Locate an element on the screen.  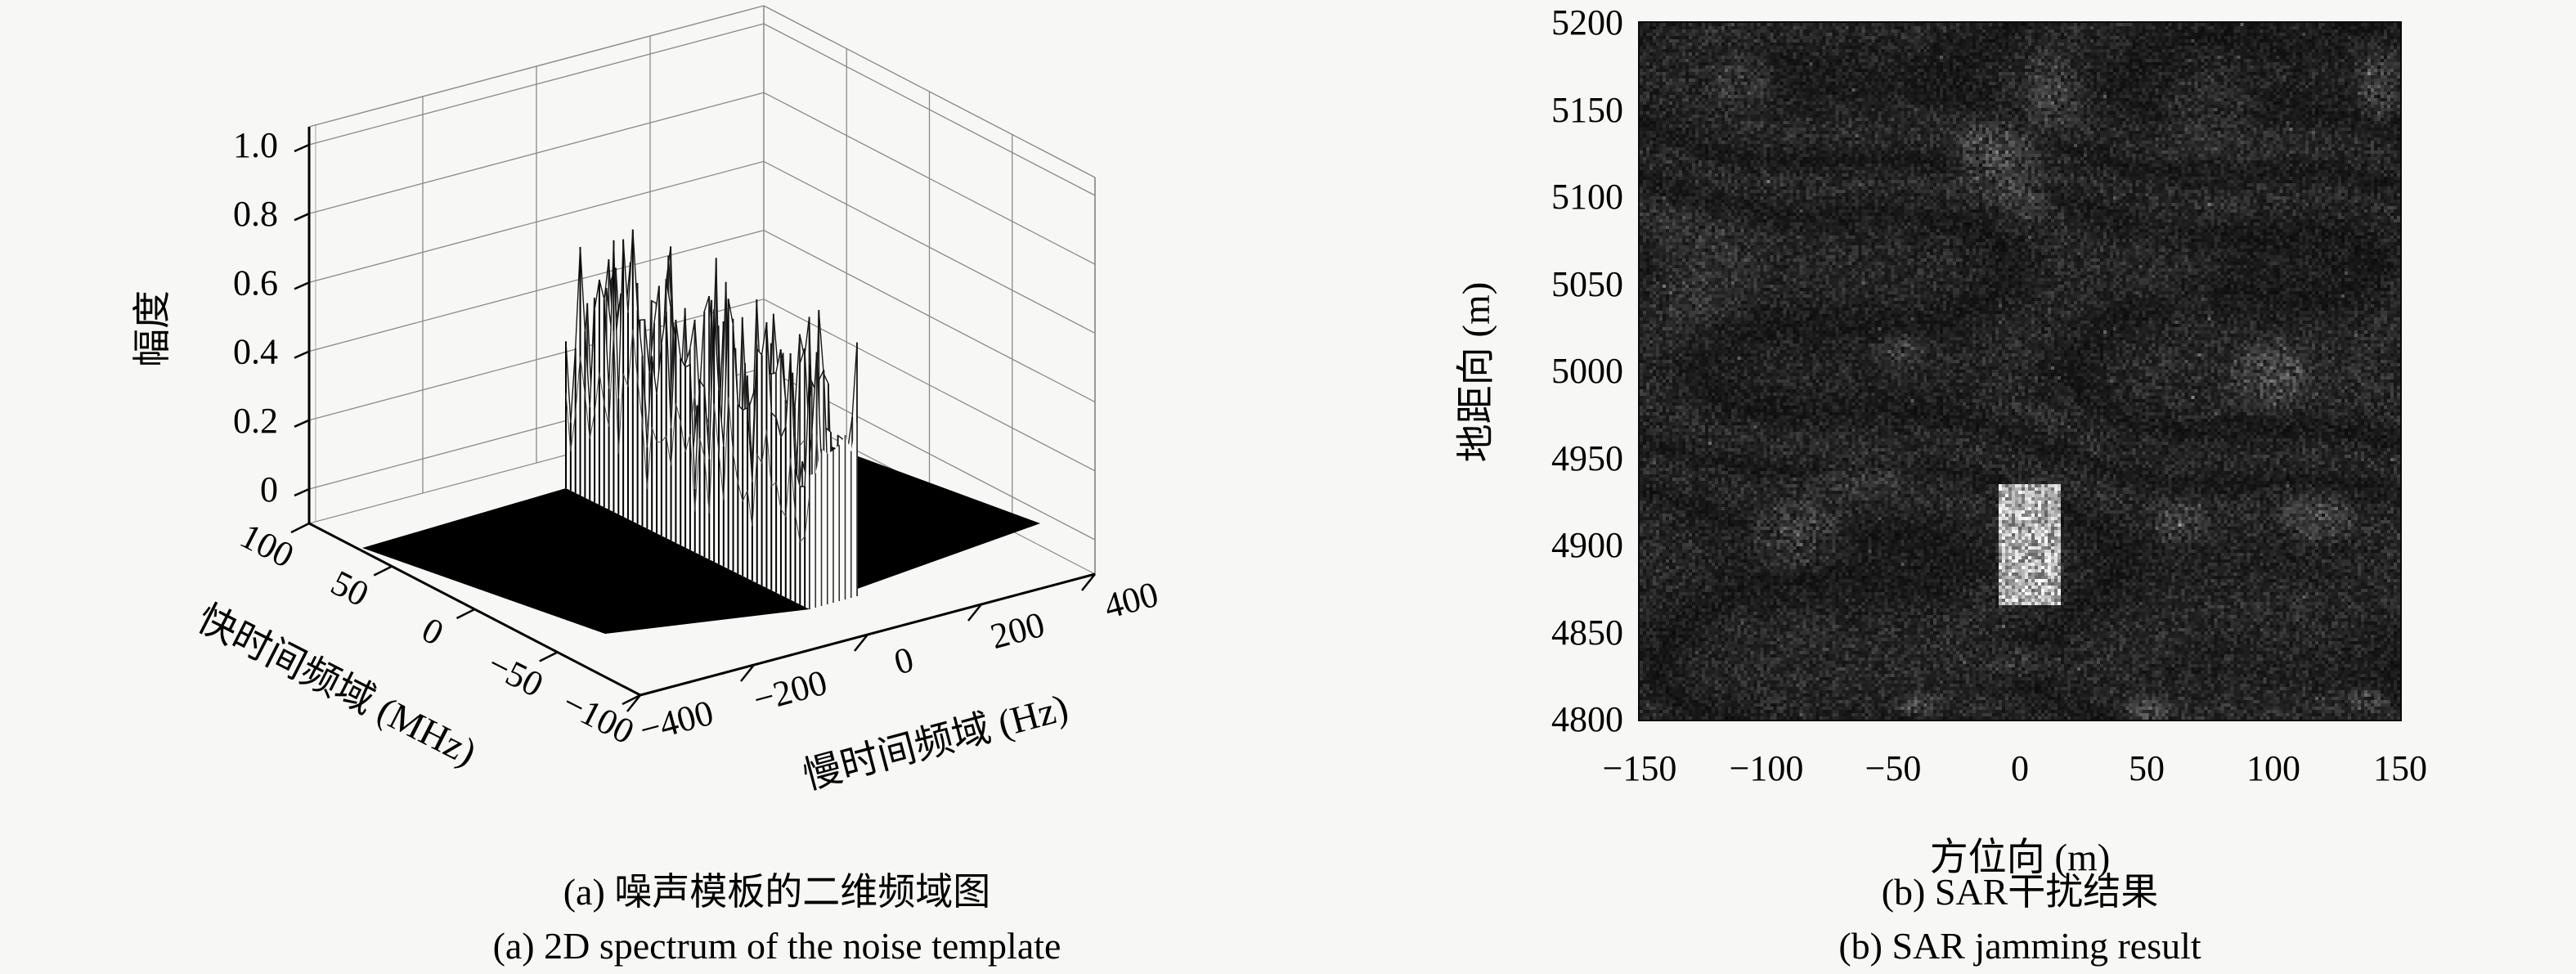
tick-label: 4950 is located at coordinates (1587, 458).